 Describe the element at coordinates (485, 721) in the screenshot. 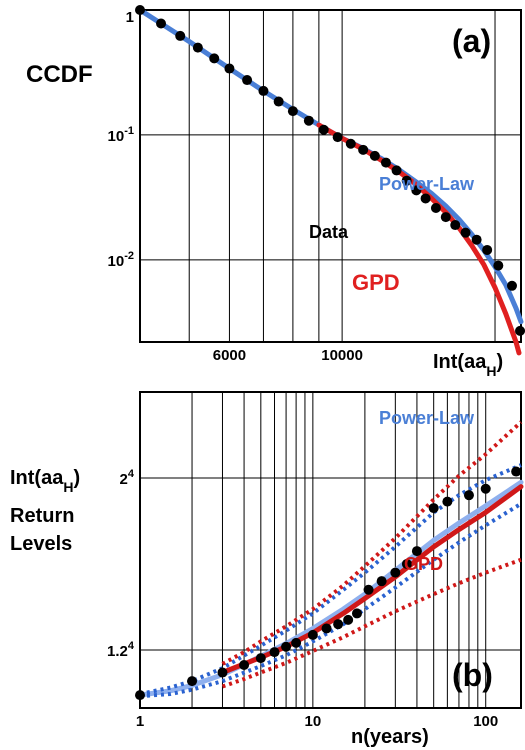

I see `panel-b-x-tick-label: 100` at that location.